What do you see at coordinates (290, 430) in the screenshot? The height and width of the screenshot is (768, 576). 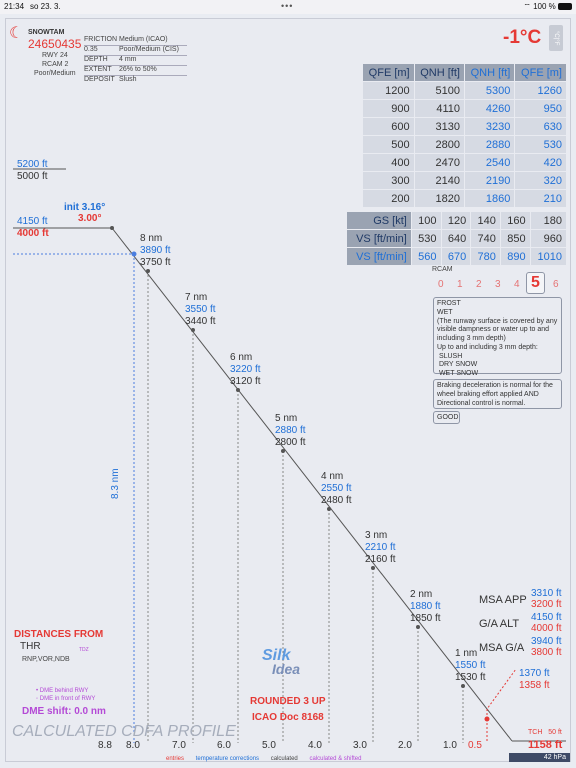 I see `profile-alt-blue: 2880 ft` at bounding box center [290, 430].